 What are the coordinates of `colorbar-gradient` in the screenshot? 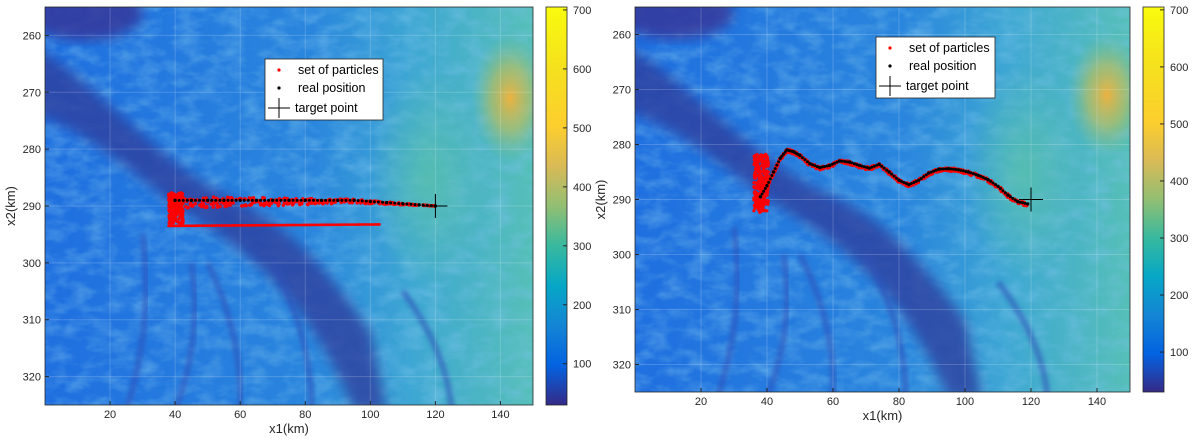 It's located at (556, 206).